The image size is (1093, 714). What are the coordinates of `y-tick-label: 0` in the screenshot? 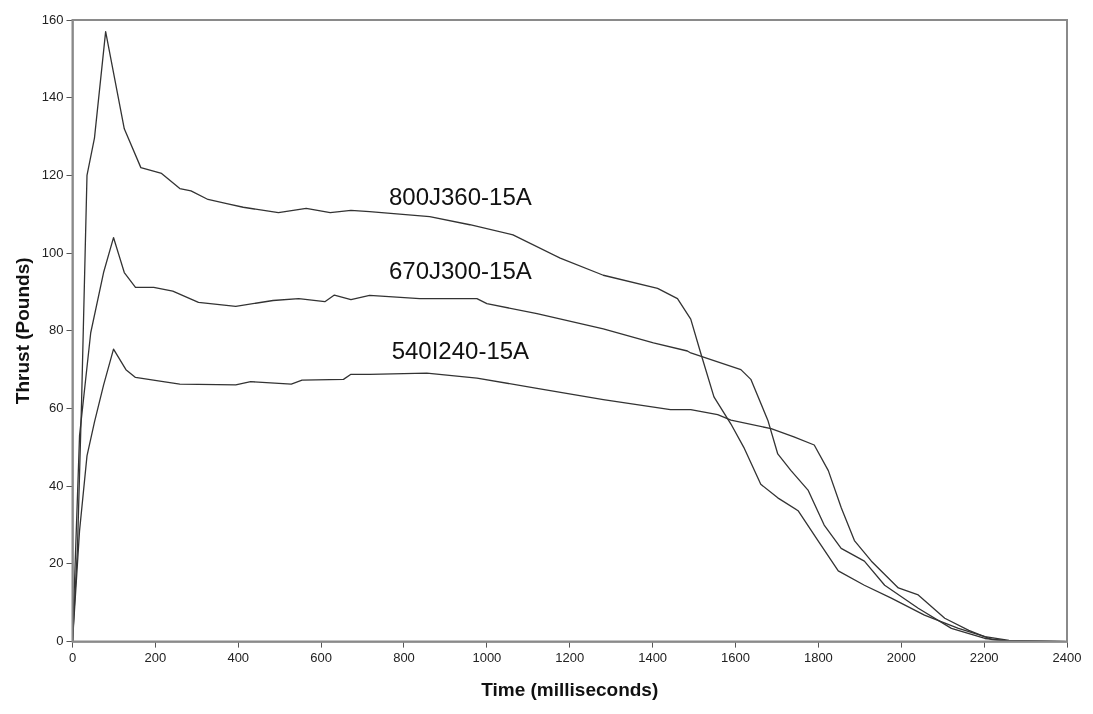 It's located at (60, 641).